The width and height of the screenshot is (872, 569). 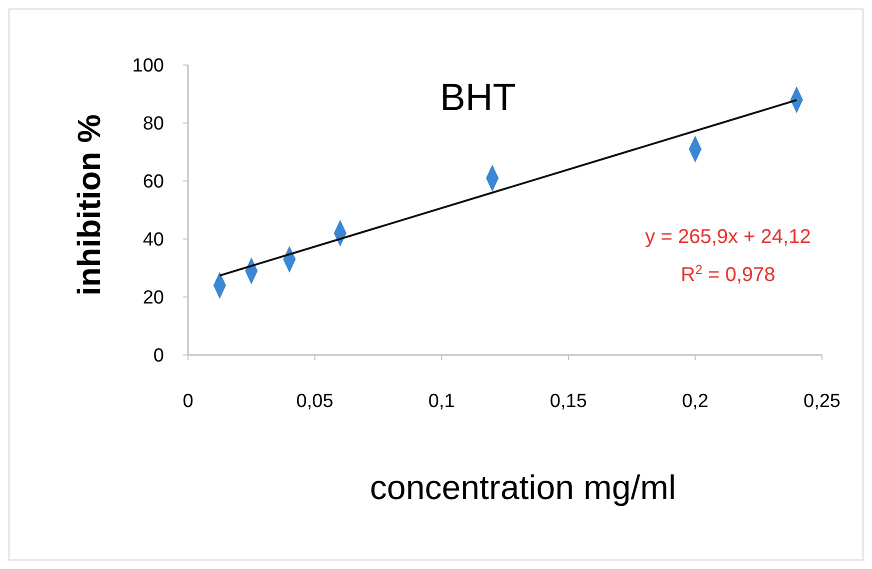 What do you see at coordinates (728, 237) in the screenshot?
I see `annotation: y = 265,9x + 24,12` at bounding box center [728, 237].